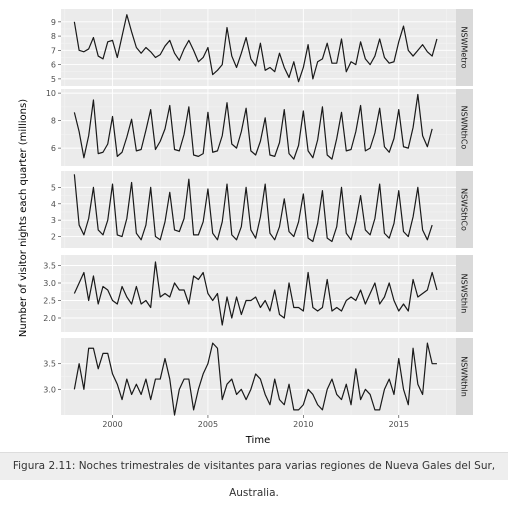 The width and height of the screenshot is (508, 507). Describe the element at coordinates (53, 237) in the screenshot. I see `y-tick-label: 2` at that location.